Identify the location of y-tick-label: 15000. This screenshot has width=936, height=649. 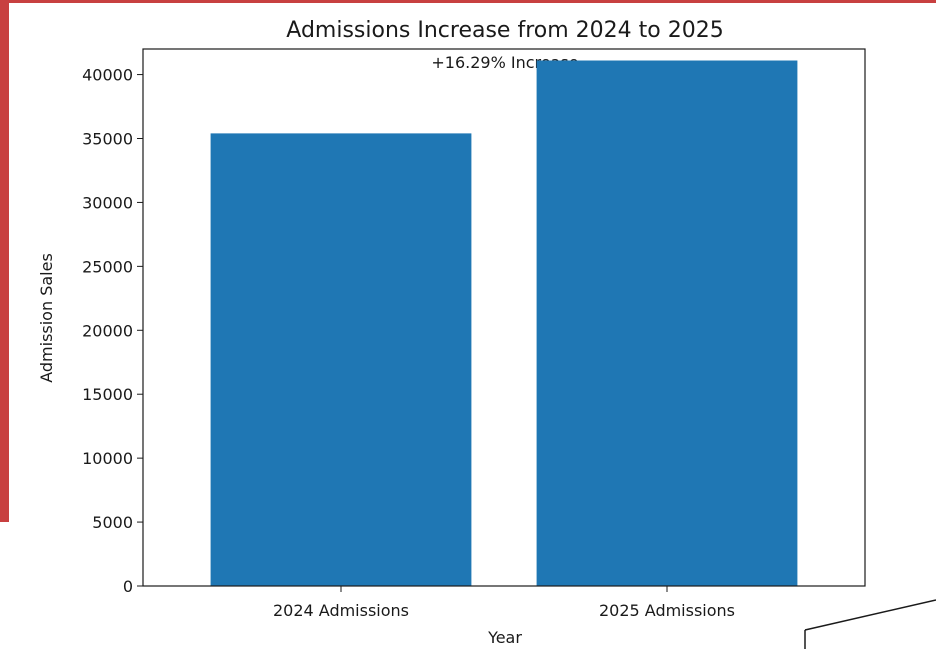
(107, 394).